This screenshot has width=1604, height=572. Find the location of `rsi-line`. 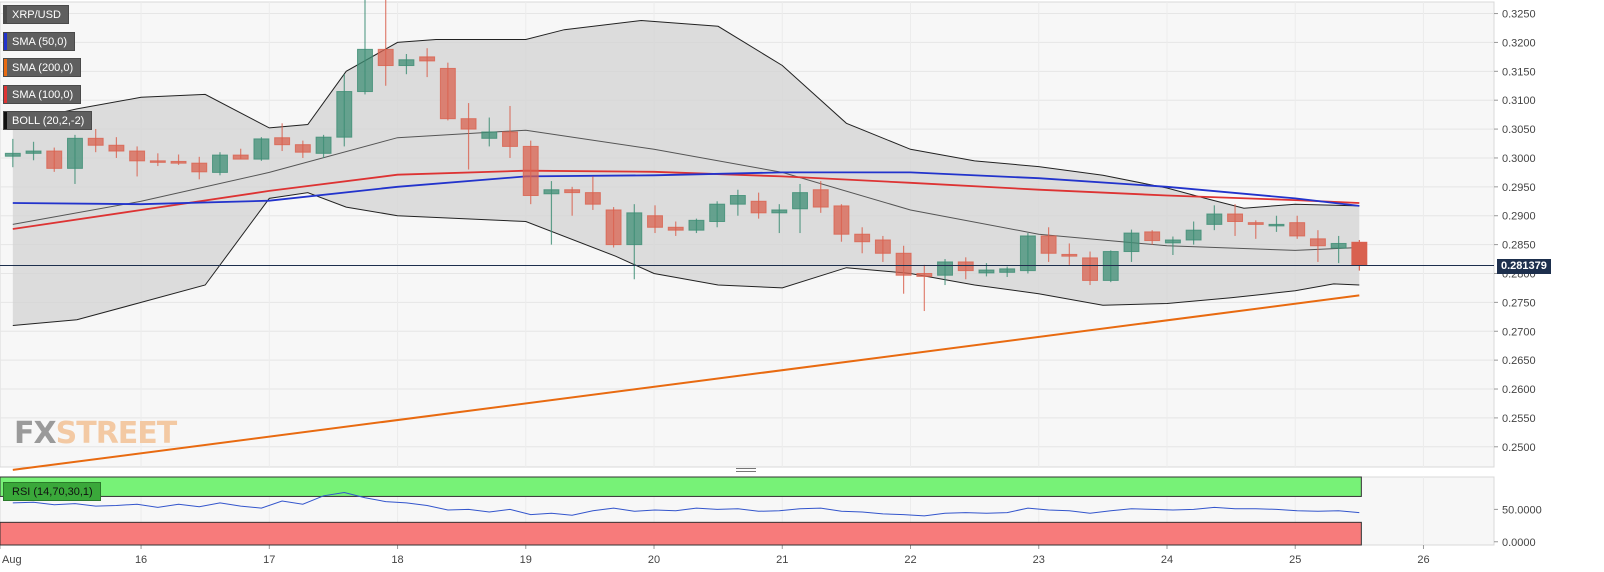

rsi-line is located at coordinates (686, 504).